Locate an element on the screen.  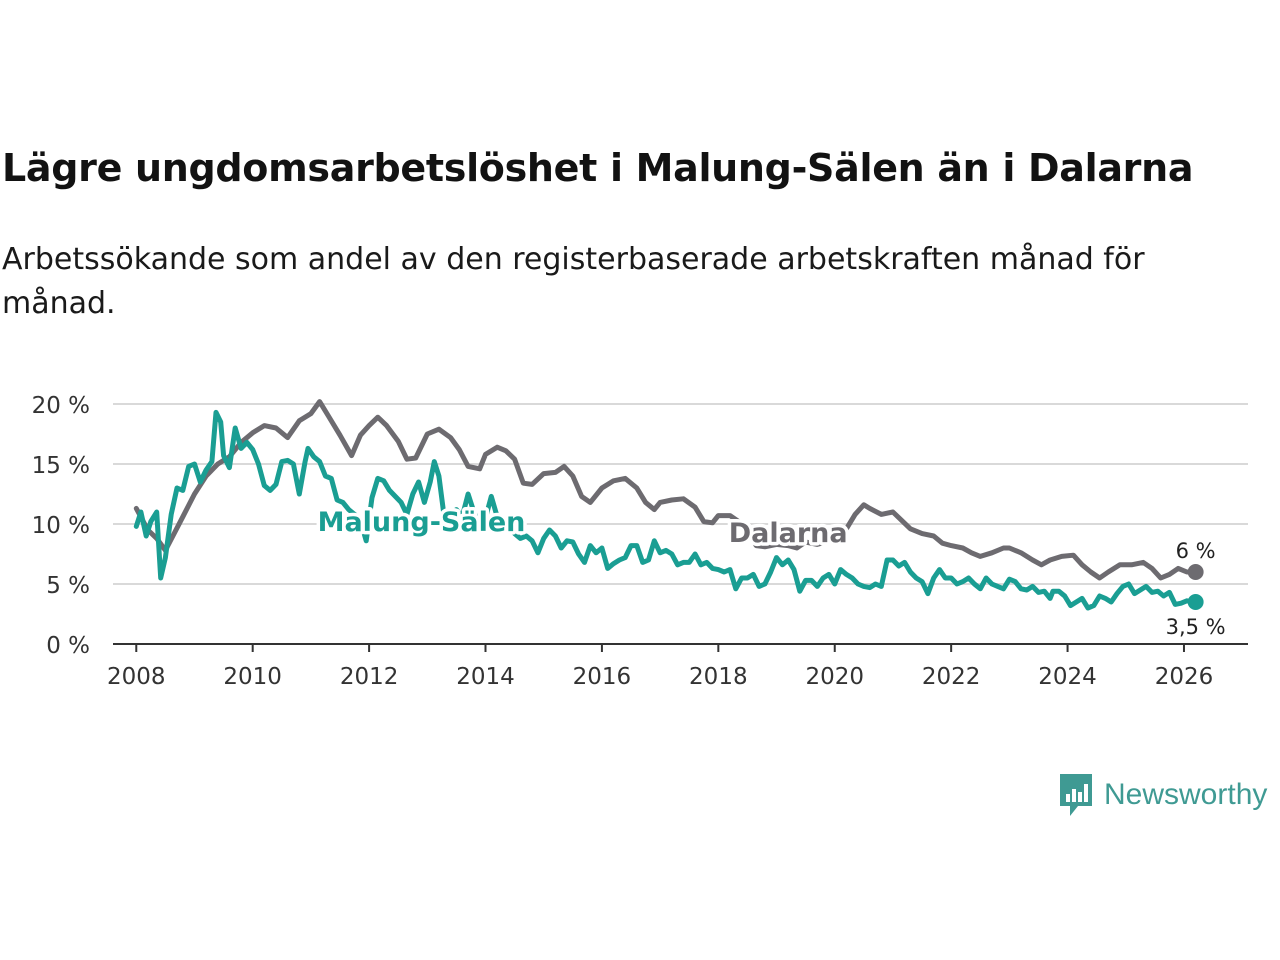
newsworthy-logo-icon is located at coordinates (1076, 795).